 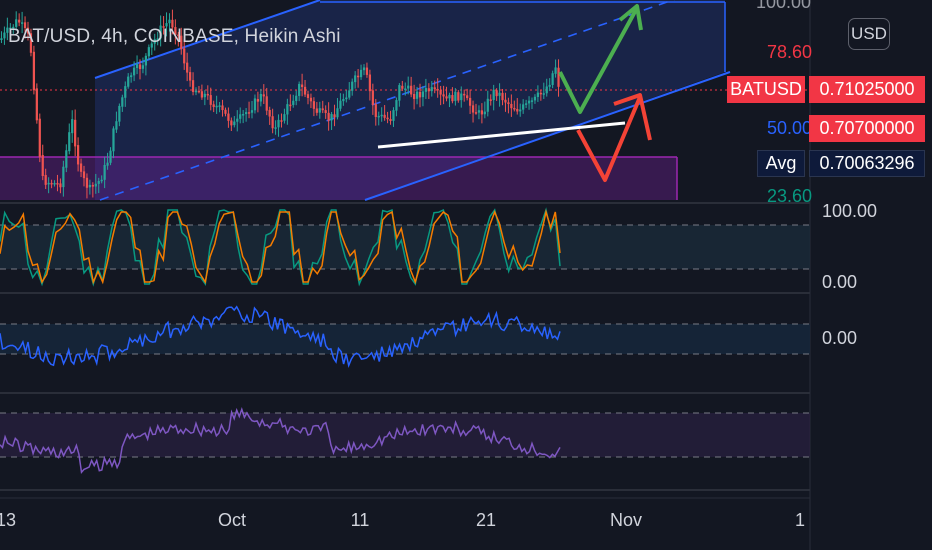 What do you see at coordinates (232, 520) in the screenshot?
I see `time-label-oct: Oct` at bounding box center [232, 520].